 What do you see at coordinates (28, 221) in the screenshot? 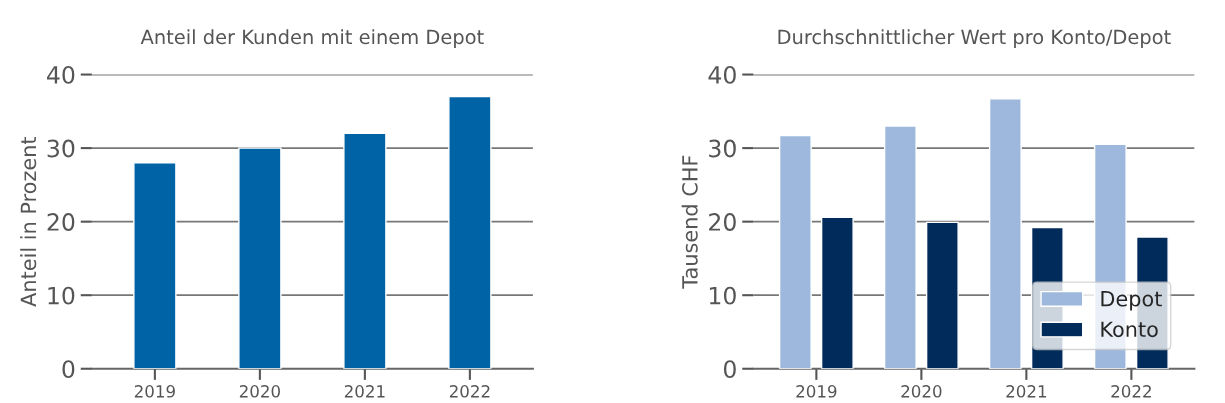
I see `y-axis-title: Anteil in Prozent` at bounding box center [28, 221].